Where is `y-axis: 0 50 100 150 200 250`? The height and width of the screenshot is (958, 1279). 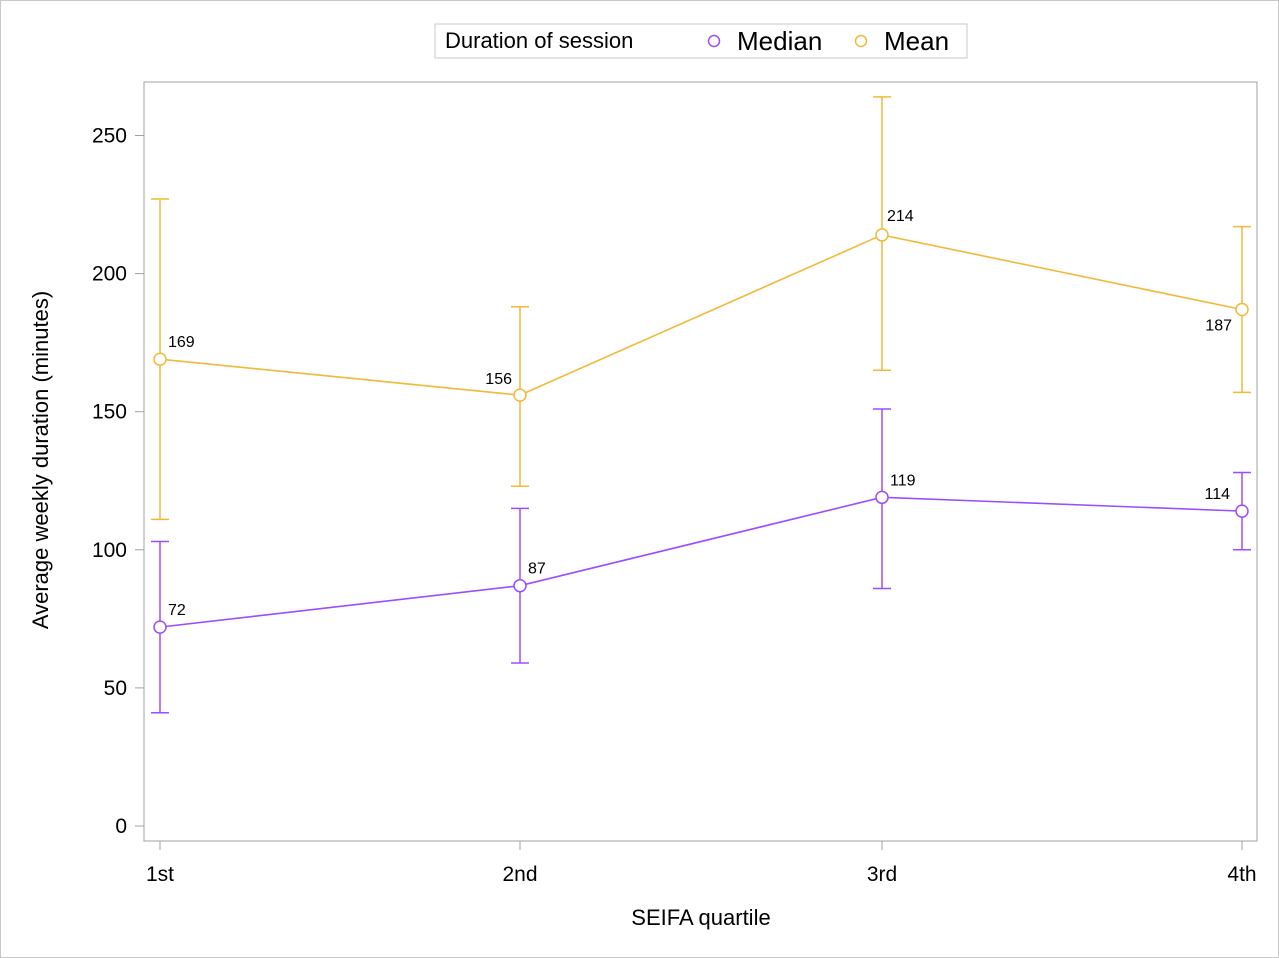
y-axis: 0 50 100 150 200 250 is located at coordinates (118, 481).